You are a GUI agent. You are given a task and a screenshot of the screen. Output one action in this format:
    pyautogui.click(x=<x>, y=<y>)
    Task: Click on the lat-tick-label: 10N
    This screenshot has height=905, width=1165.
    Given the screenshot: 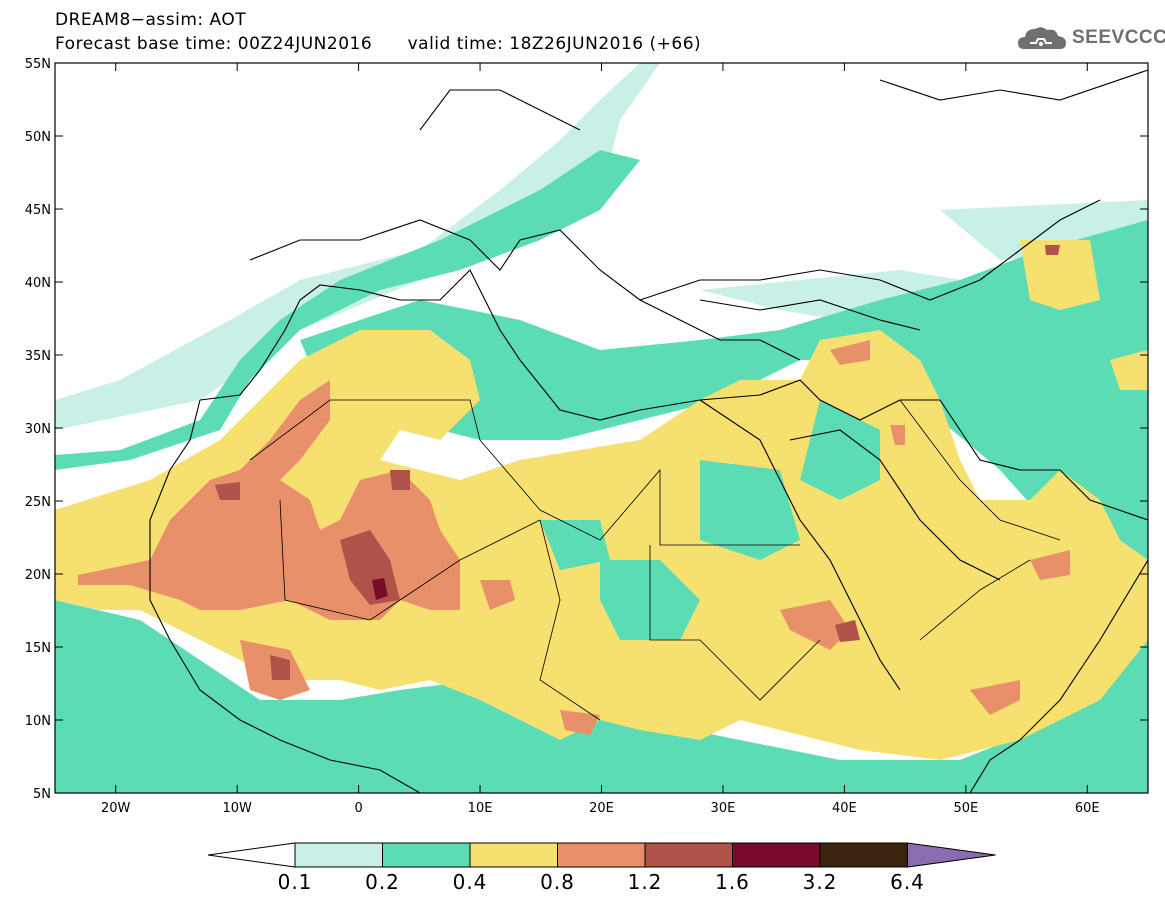 What is the action you would take?
    pyautogui.click(x=38, y=721)
    